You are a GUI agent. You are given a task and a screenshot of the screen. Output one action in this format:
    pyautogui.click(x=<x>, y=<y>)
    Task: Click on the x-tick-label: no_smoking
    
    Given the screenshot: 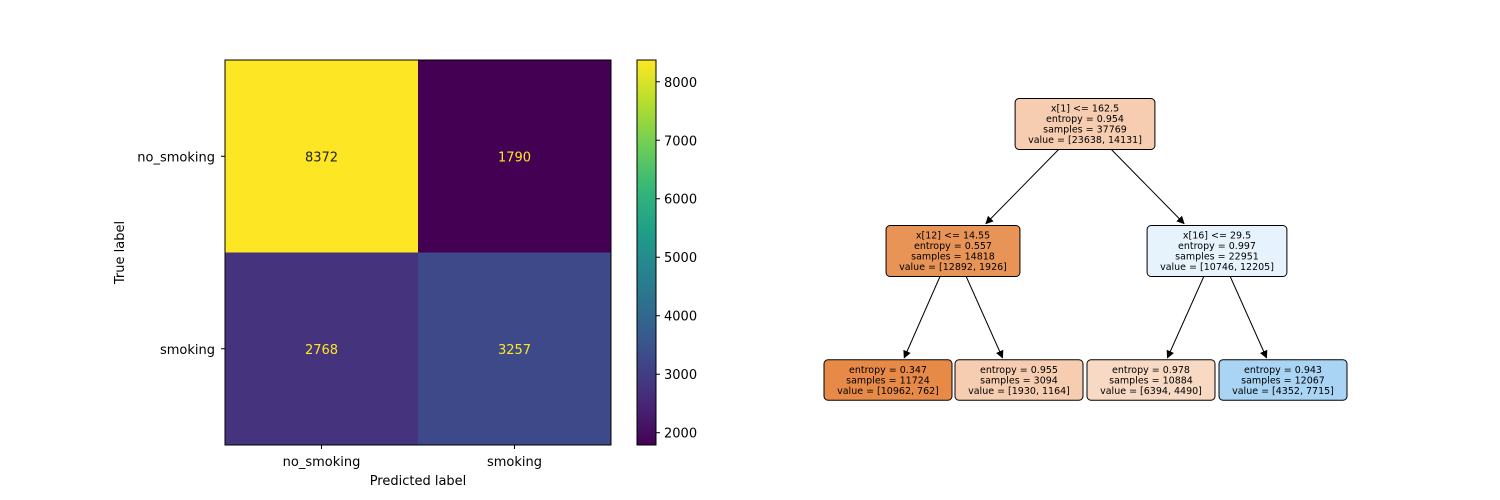 What is the action you would take?
    pyautogui.click(x=322, y=462)
    